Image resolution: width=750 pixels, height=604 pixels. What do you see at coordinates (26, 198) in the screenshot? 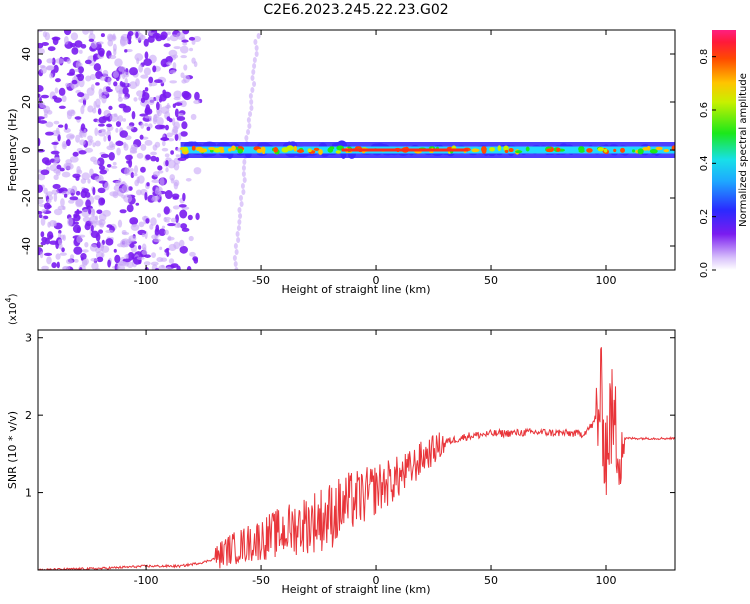
I see `y-tick-label: -20` at bounding box center [26, 198].